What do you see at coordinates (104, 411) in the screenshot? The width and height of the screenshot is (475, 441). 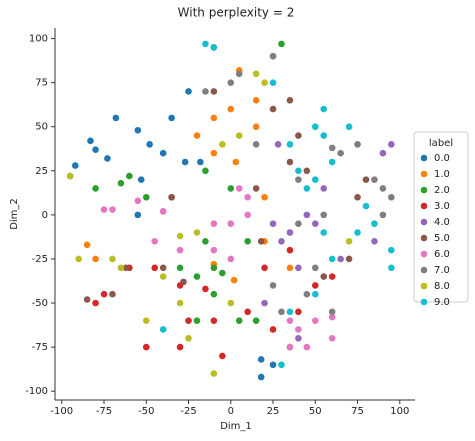 I see `x-tick-label: -75` at bounding box center [104, 411].